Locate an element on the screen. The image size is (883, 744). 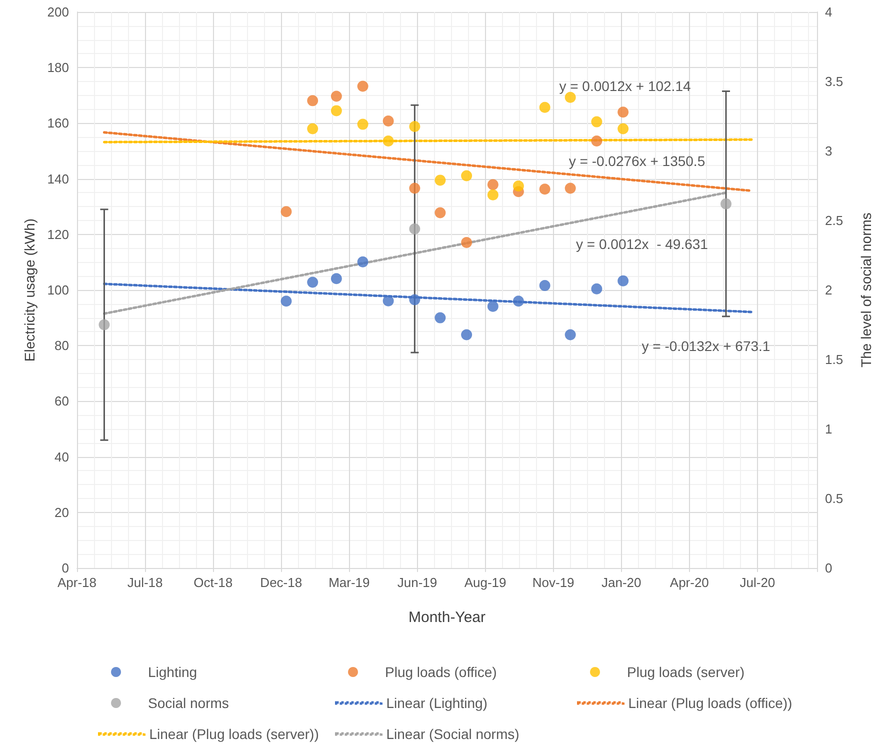
x-tick-label: Oct-18 is located at coordinates (213, 582).